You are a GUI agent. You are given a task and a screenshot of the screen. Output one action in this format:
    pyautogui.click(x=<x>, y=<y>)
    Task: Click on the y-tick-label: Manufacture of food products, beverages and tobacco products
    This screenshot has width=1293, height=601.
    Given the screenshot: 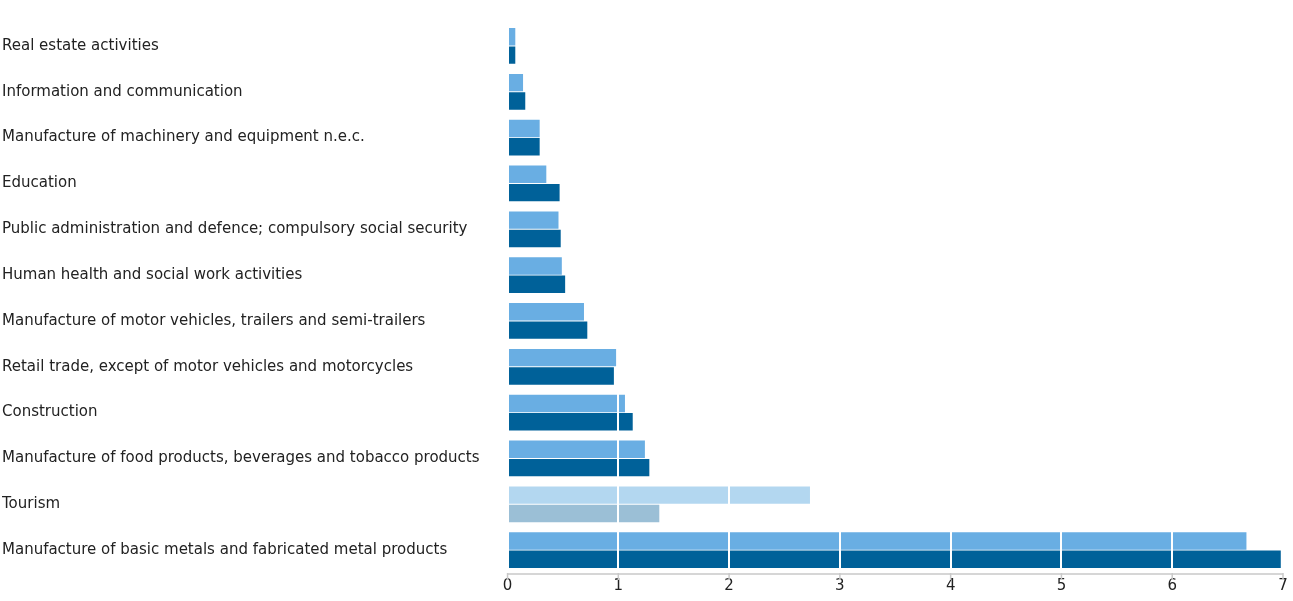 What is the action you would take?
    pyautogui.click(x=241, y=457)
    